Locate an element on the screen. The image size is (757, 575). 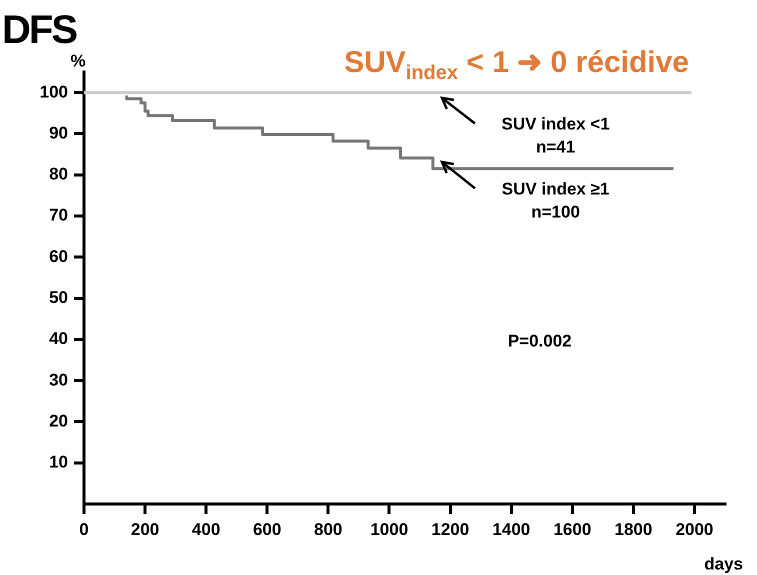
y-tick-label: 60 is located at coordinates (58, 256).